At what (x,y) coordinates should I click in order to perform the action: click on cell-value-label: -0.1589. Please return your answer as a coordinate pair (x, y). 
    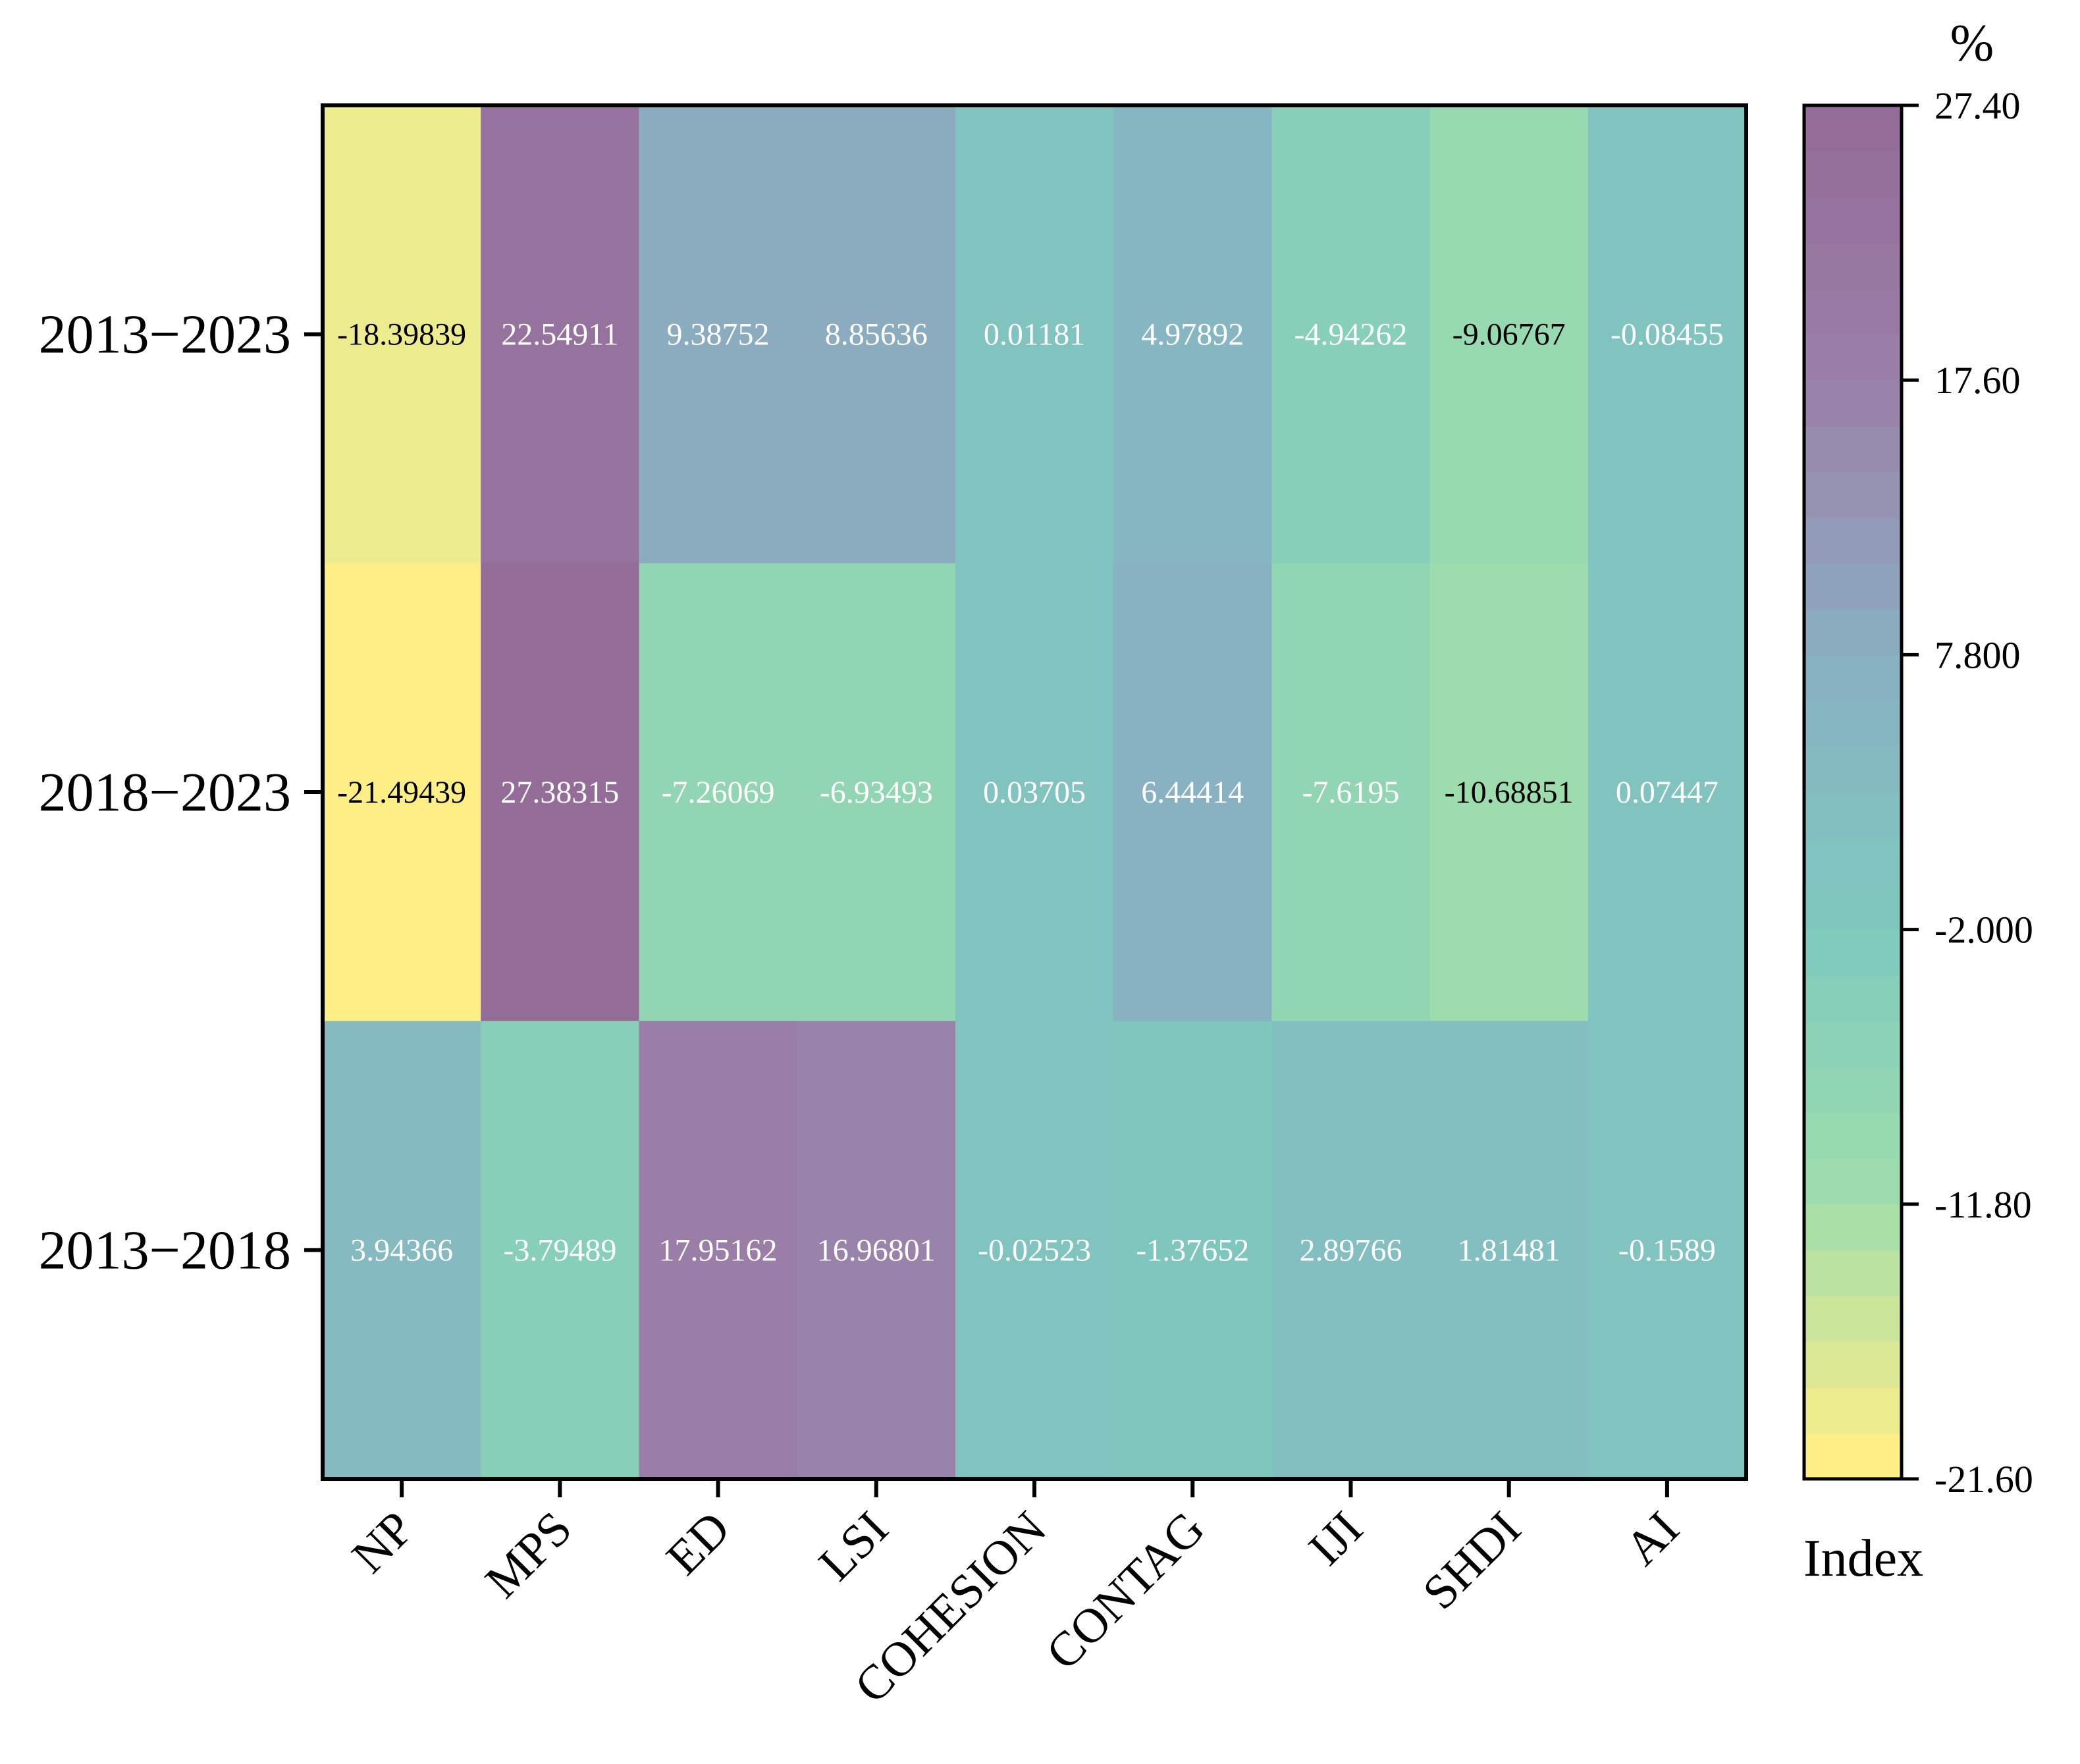
    Looking at the image, I should click on (1667, 1250).